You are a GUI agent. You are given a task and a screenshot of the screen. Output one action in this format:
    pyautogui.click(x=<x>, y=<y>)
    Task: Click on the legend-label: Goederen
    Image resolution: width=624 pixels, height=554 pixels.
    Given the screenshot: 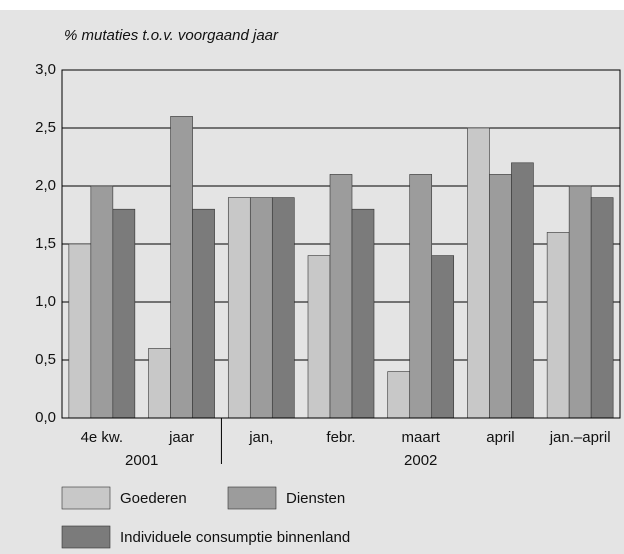 What is the action you would take?
    pyautogui.click(x=153, y=498)
    